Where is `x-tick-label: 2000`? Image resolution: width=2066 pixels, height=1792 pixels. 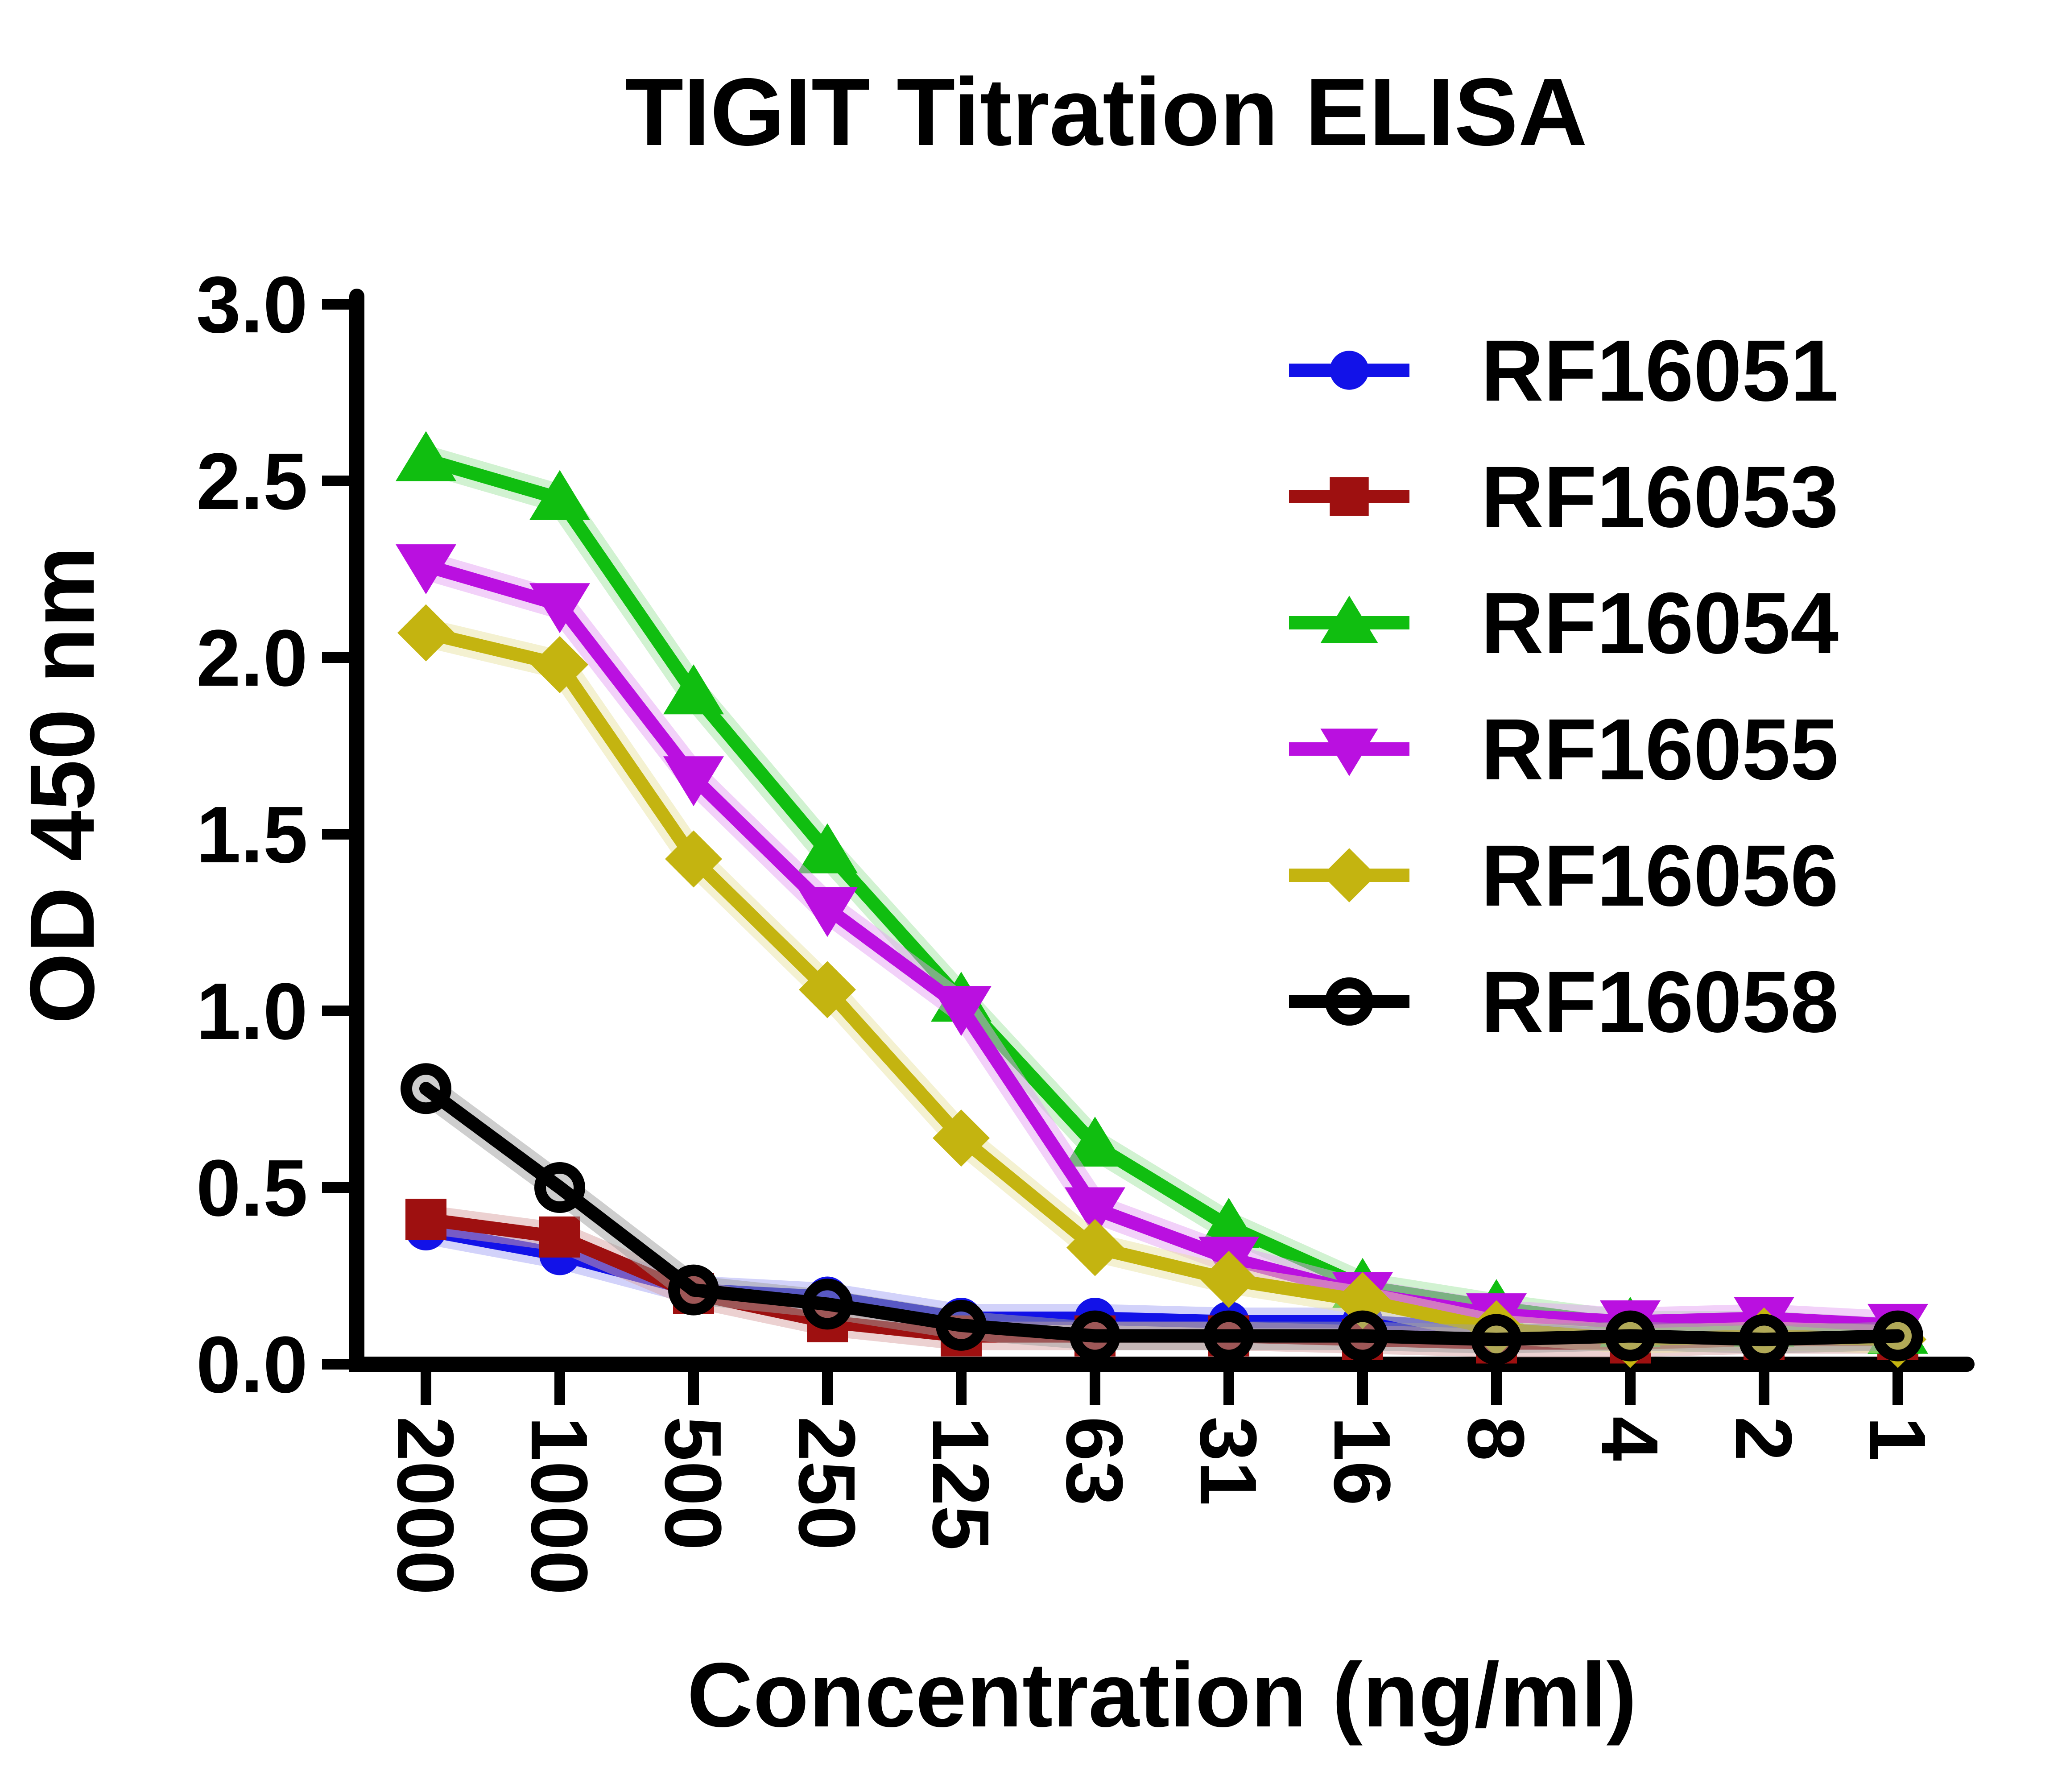
x-tick-label: 2000 is located at coordinates (425, 1506).